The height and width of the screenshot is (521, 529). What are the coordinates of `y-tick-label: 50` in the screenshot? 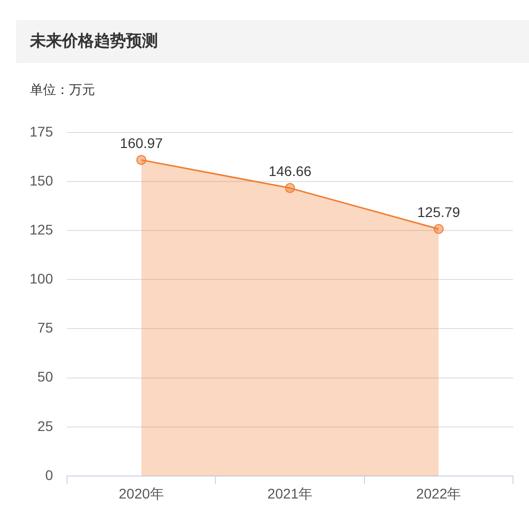 It's located at (45, 376).